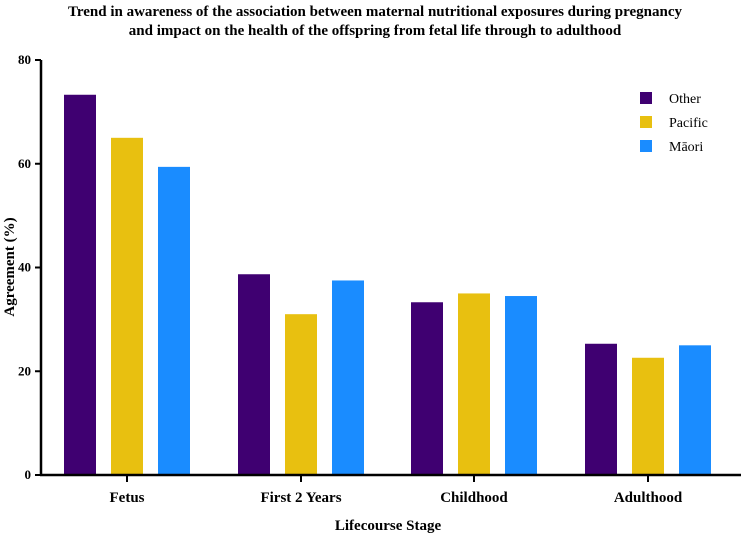  I want to click on x-tick-label: Adulthood, so click(648, 498).